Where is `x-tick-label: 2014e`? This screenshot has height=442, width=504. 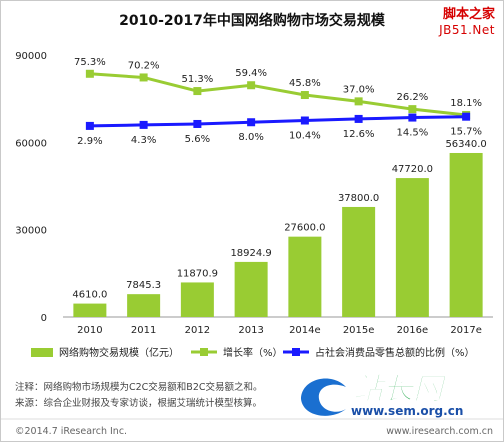
x-tick-label: 2014e is located at coordinates (305, 330).